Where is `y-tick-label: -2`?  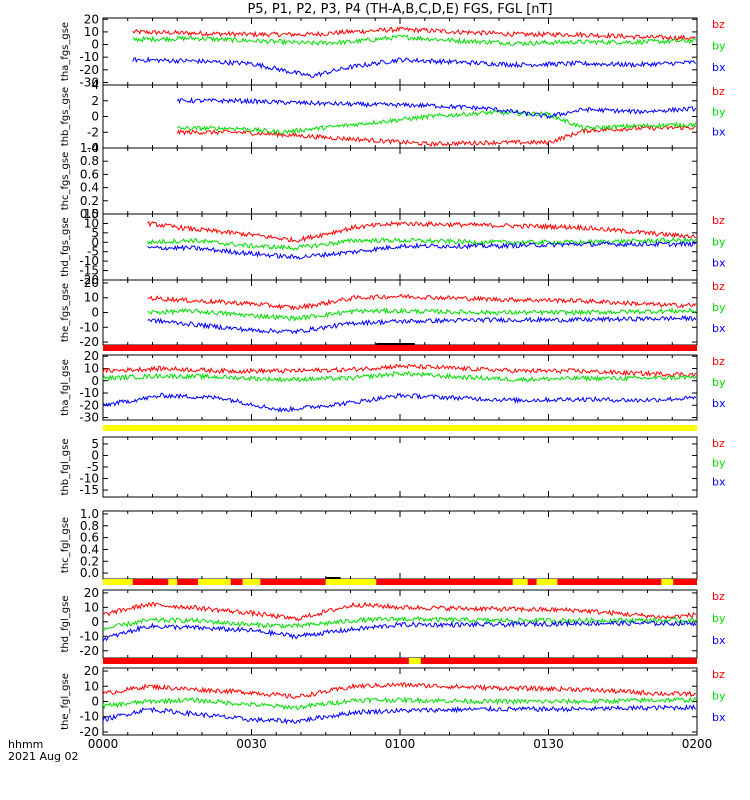 y-tick-label: -2 is located at coordinates (93, 132).